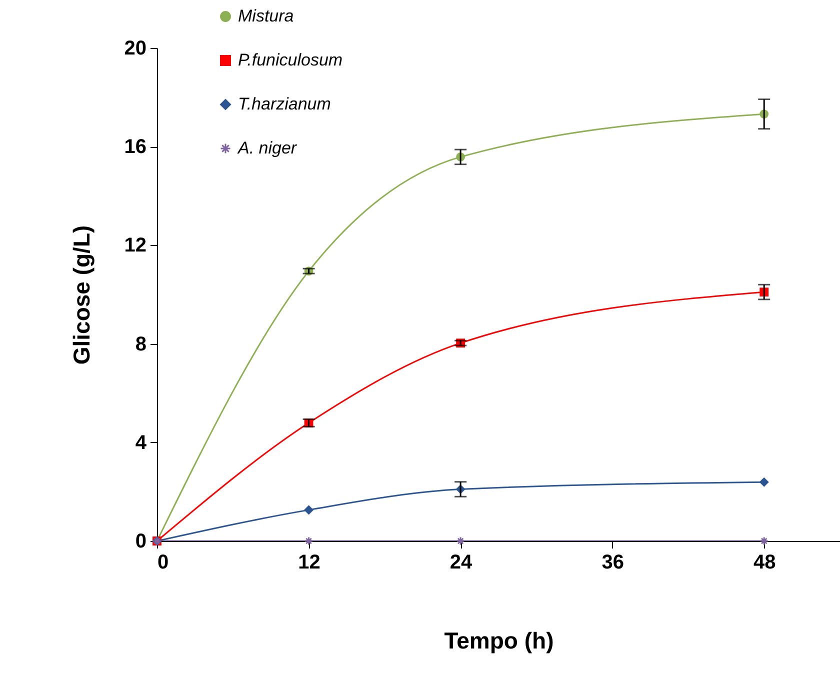 Image resolution: width=840 pixels, height=680 pixels. I want to click on y-tick-label: 8, so click(140, 344).